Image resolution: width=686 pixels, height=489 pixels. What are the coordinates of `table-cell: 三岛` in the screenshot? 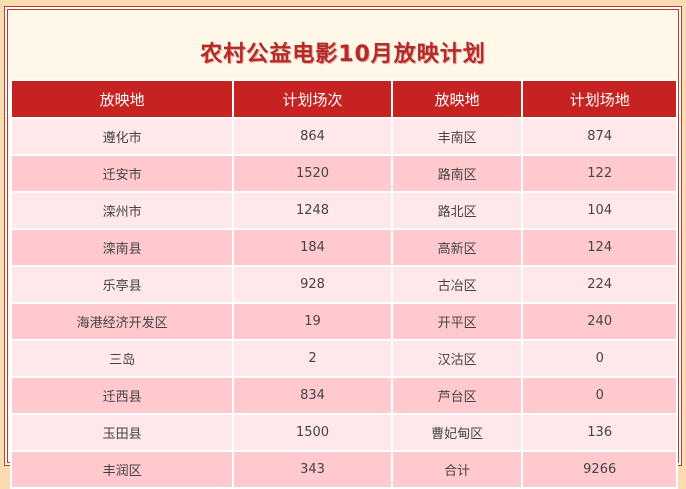 It's located at (122, 358).